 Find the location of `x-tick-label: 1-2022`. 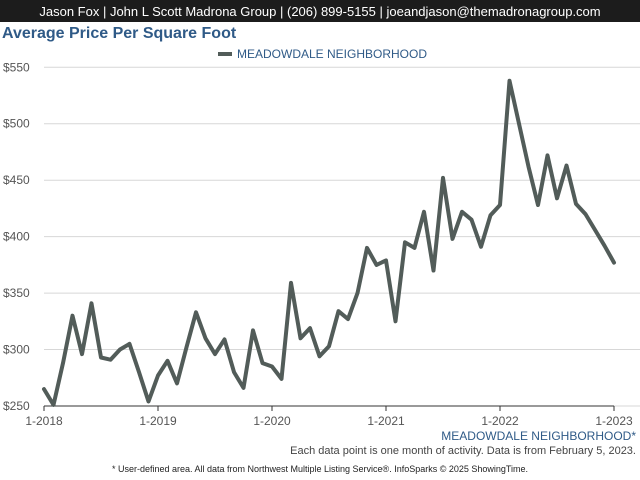

x-tick-label: 1-2022 is located at coordinates (500, 421).